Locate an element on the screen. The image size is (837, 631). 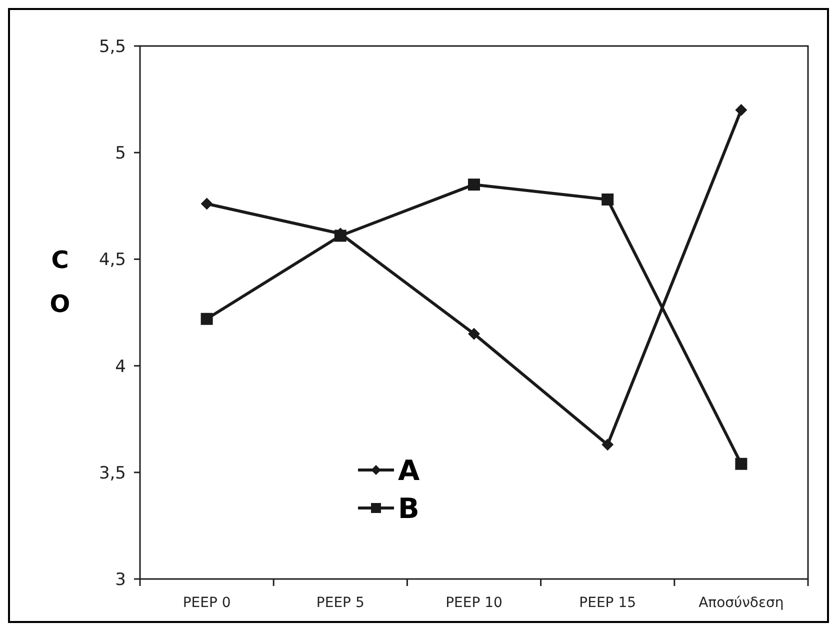
y-tick-label: 5,5 is located at coordinates (112, 46).